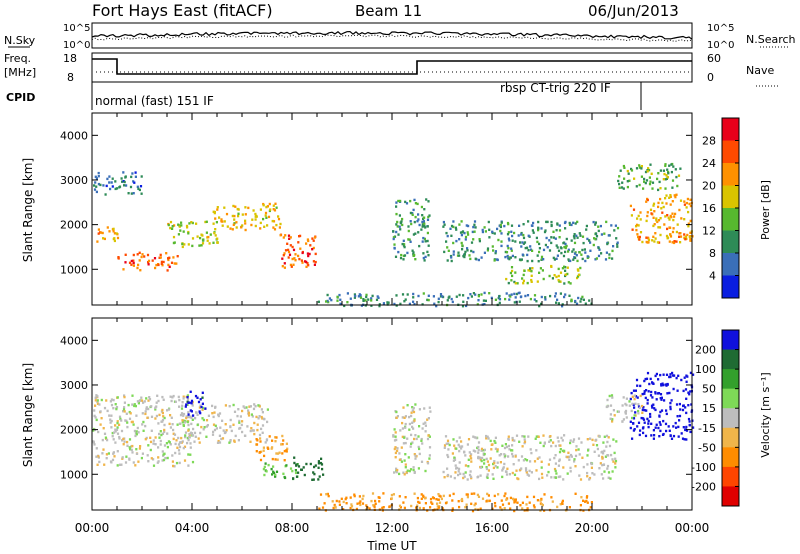 The image size is (800, 554). I want to click on colorbar-tick-label: -50, so click(707, 447).